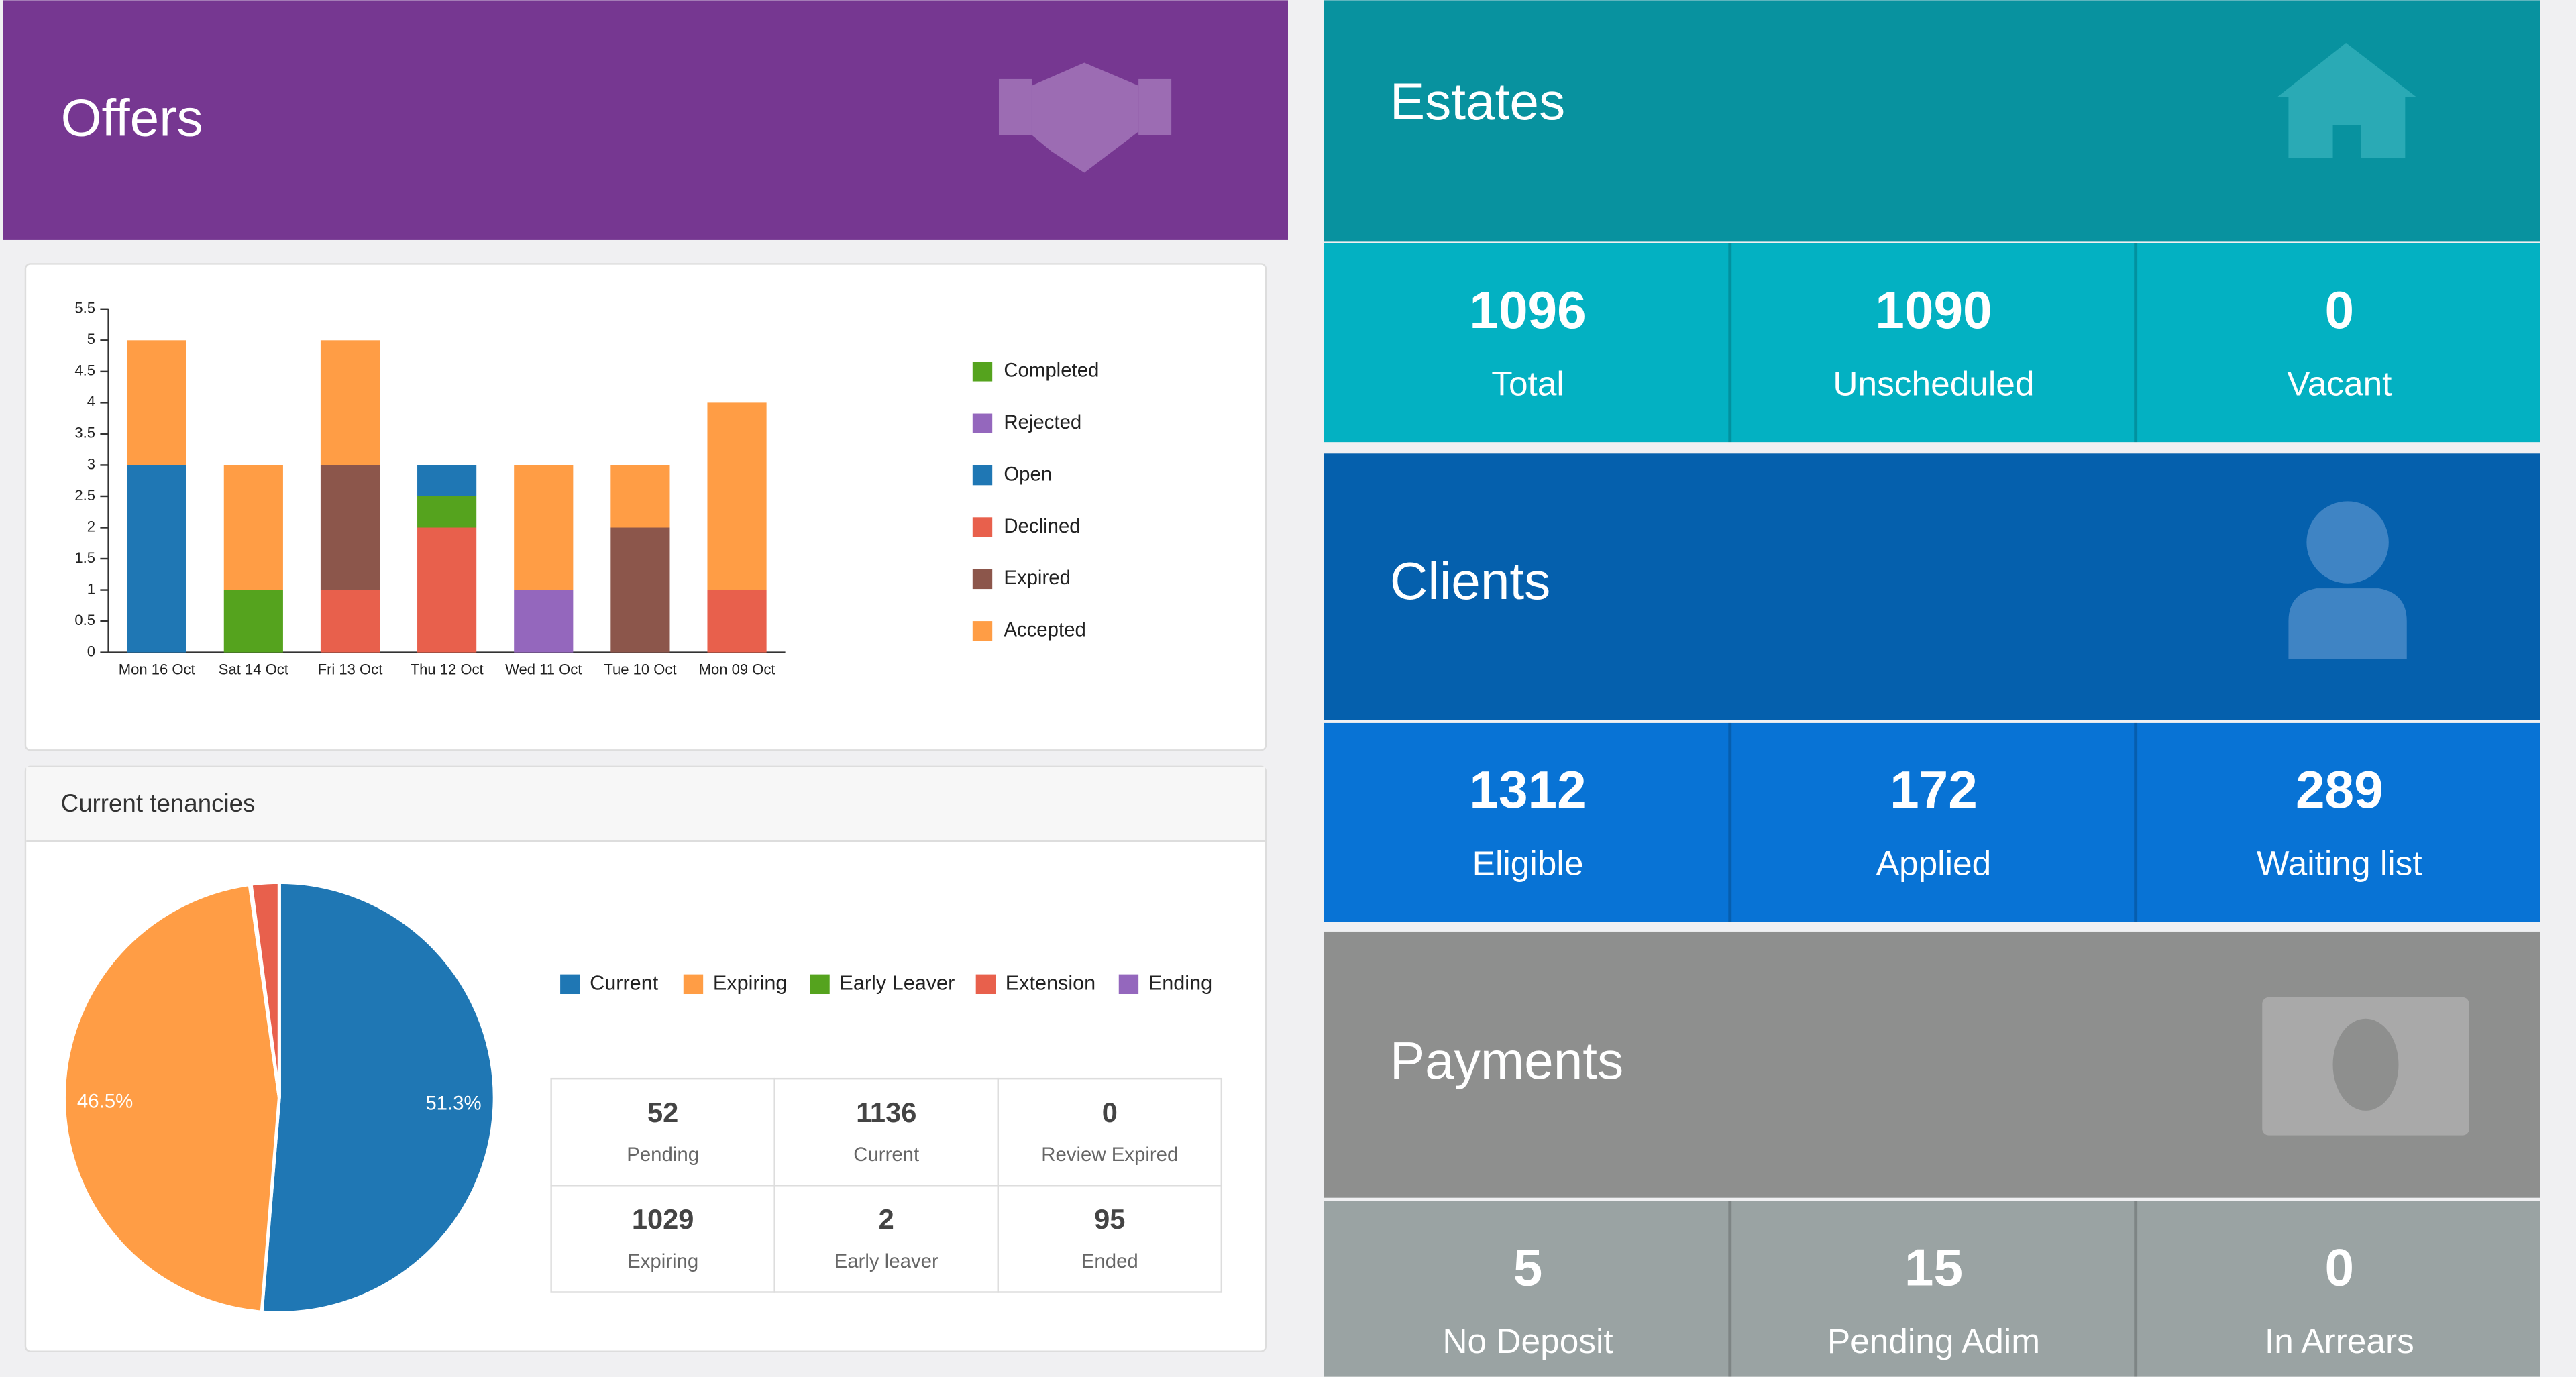 The image size is (2576, 1377). What do you see at coordinates (897, 982) in the screenshot?
I see `legend-label: Early Leaver` at bounding box center [897, 982].